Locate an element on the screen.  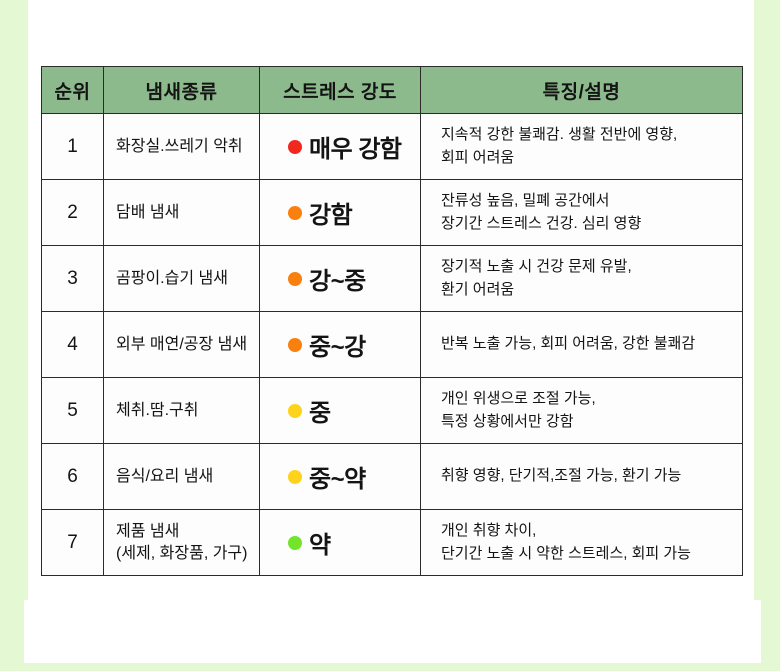
smell-type-cell: 곰팡이.습기 냄새 is located at coordinates (181, 278).